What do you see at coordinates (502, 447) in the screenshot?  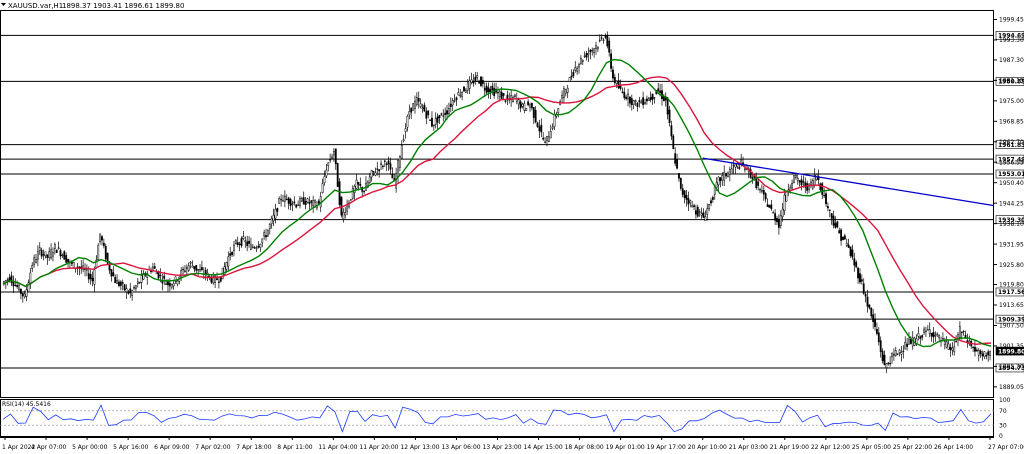 I see `x-tick-label: 13 Apr 23:00` at bounding box center [502, 447].